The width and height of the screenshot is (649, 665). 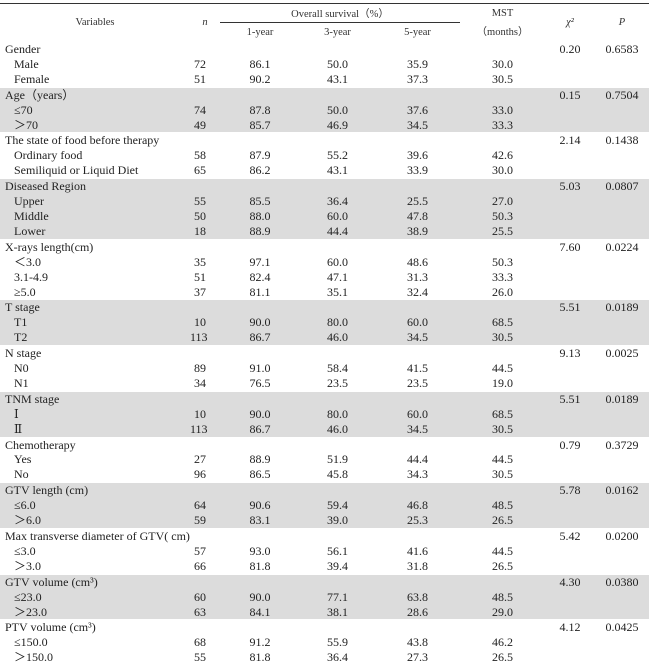 I want to click on p-value: 0.0162, so click(x=622, y=490).